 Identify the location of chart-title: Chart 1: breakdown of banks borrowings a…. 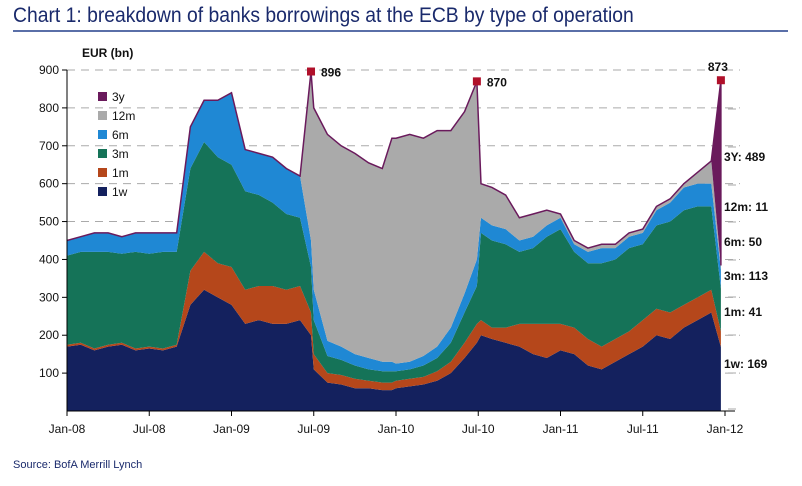
(323, 15).